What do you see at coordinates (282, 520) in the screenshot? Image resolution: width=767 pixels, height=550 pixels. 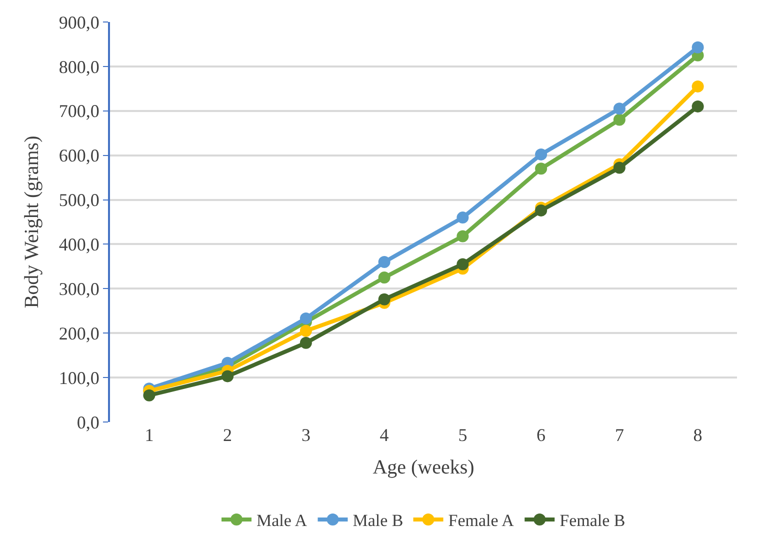 I see `legend-label: Male A` at bounding box center [282, 520].